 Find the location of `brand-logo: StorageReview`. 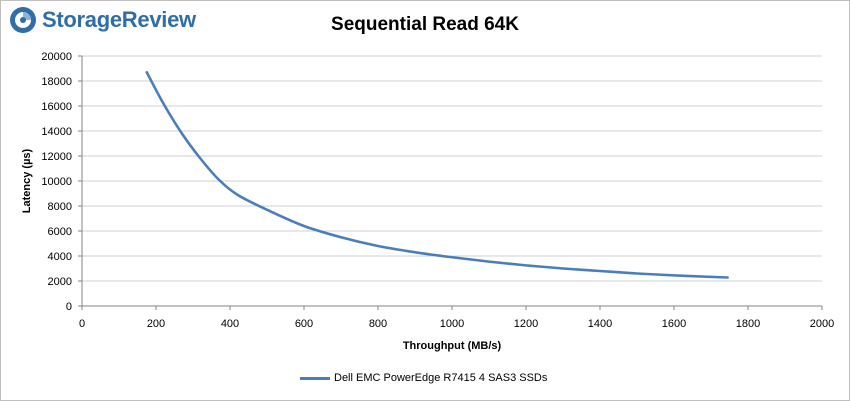

brand-logo: StorageReview is located at coordinates (102, 20).